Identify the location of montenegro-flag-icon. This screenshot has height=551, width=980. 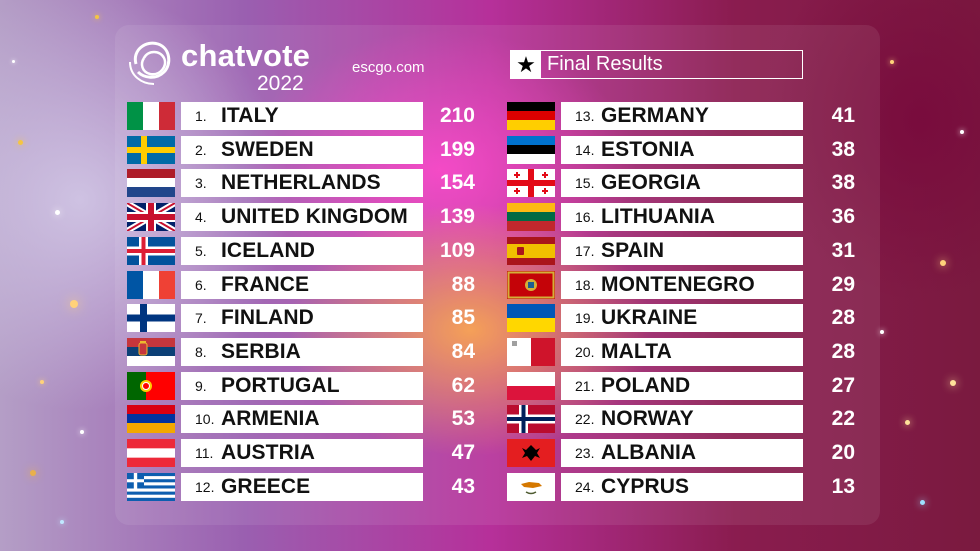
(531, 284).